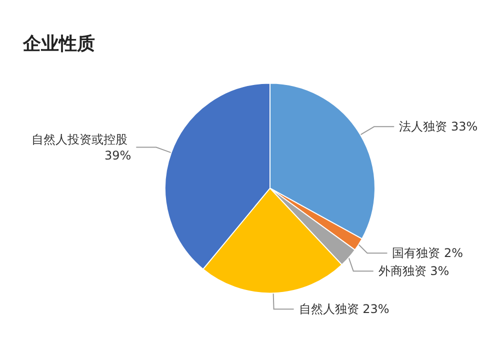 This screenshot has height=362, width=500. Describe the element at coordinates (81, 139) in the screenshot. I see `slice-label: 自然人投资或控股` at that location.